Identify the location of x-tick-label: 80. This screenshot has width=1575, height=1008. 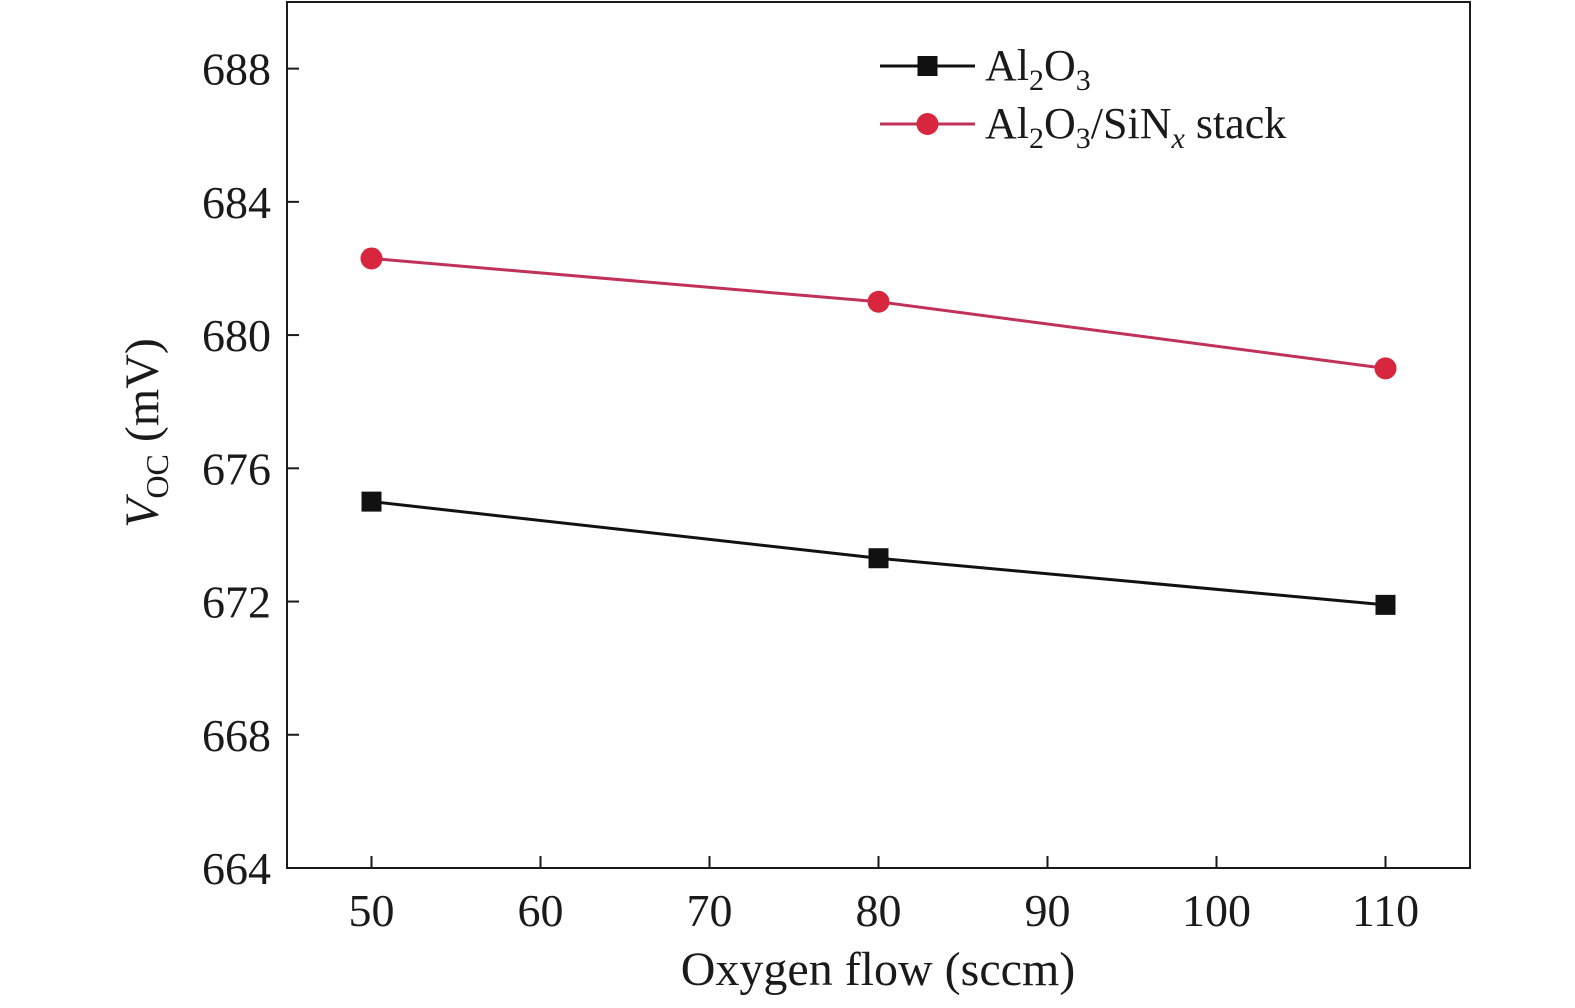
(879, 910).